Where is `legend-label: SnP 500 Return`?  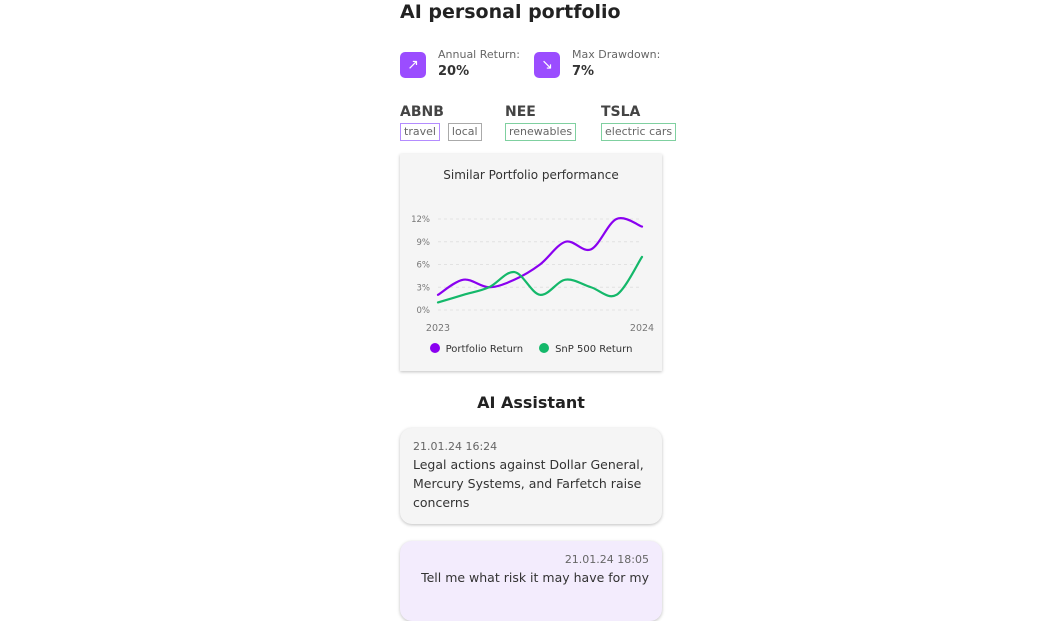 legend-label: SnP 500 Return is located at coordinates (594, 349).